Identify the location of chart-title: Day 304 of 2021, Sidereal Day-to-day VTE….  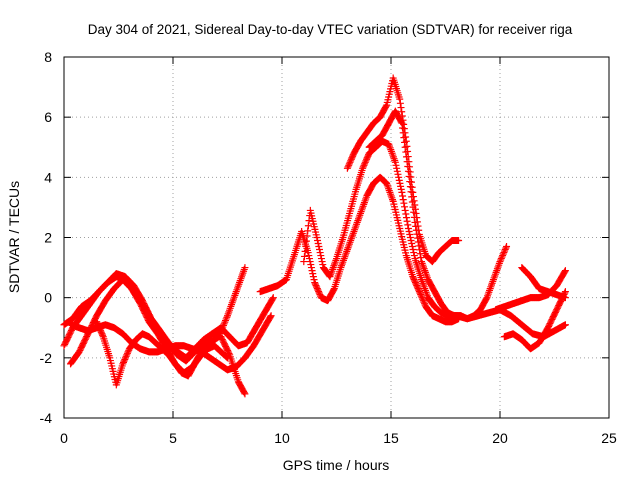
(330, 29).